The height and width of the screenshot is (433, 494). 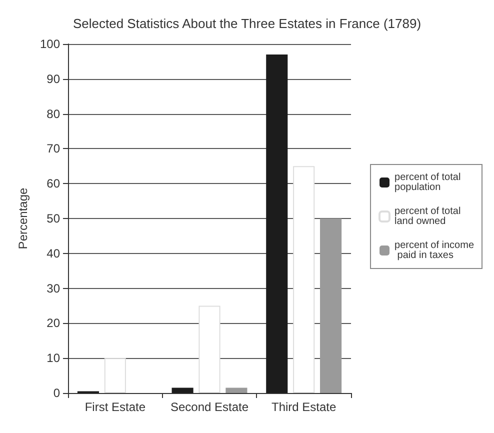 What do you see at coordinates (429, 216) in the screenshot?
I see `legend-label: percent of total land owned` at bounding box center [429, 216].